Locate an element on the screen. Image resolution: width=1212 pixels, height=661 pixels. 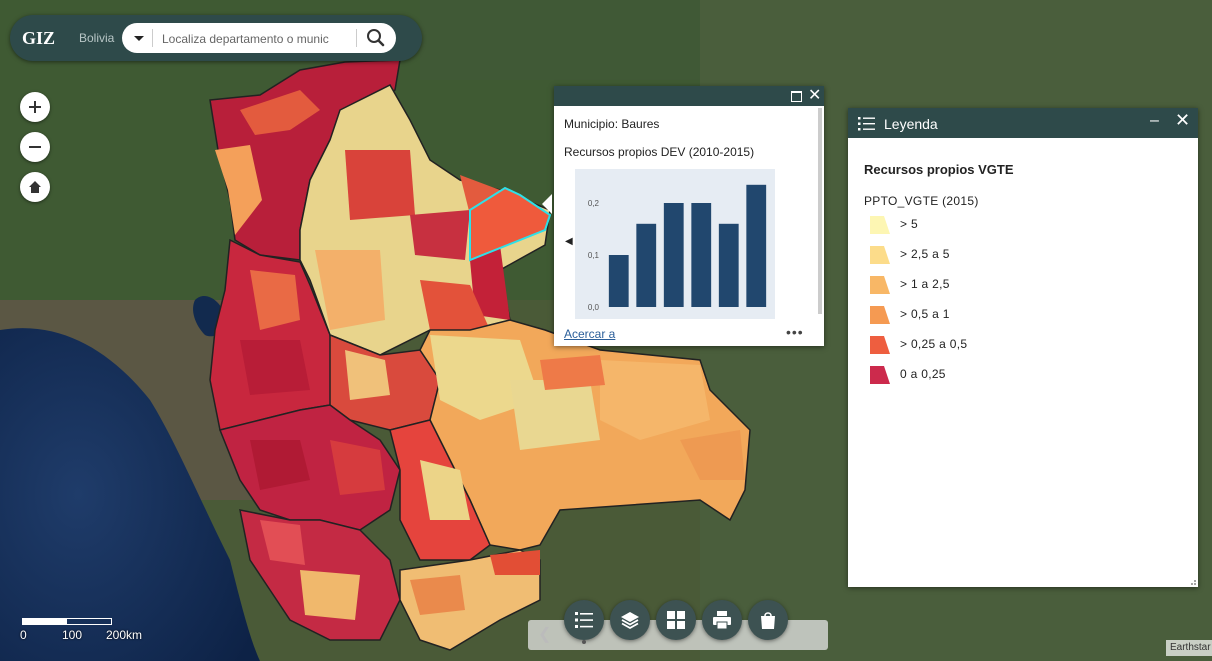
popup-header: ✕ is located at coordinates (689, 96).